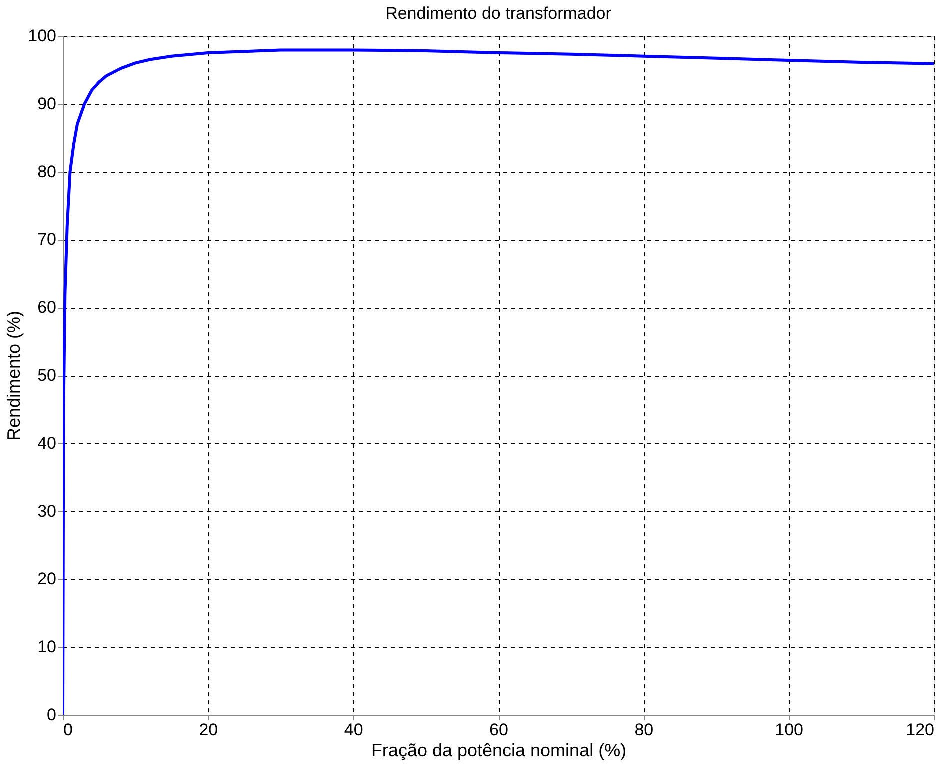 Image resolution: width=952 pixels, height=771 pixels. What do you see at coordinates (499, 13) in the screenshot?
I see `chart-title: Rendimento do transformador` at bounding box center [499, 13].